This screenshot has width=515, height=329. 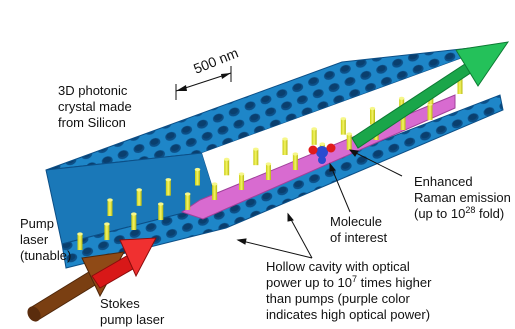 I want to click on molecule-label: Molecule of interest, so click(x=359, y=229).